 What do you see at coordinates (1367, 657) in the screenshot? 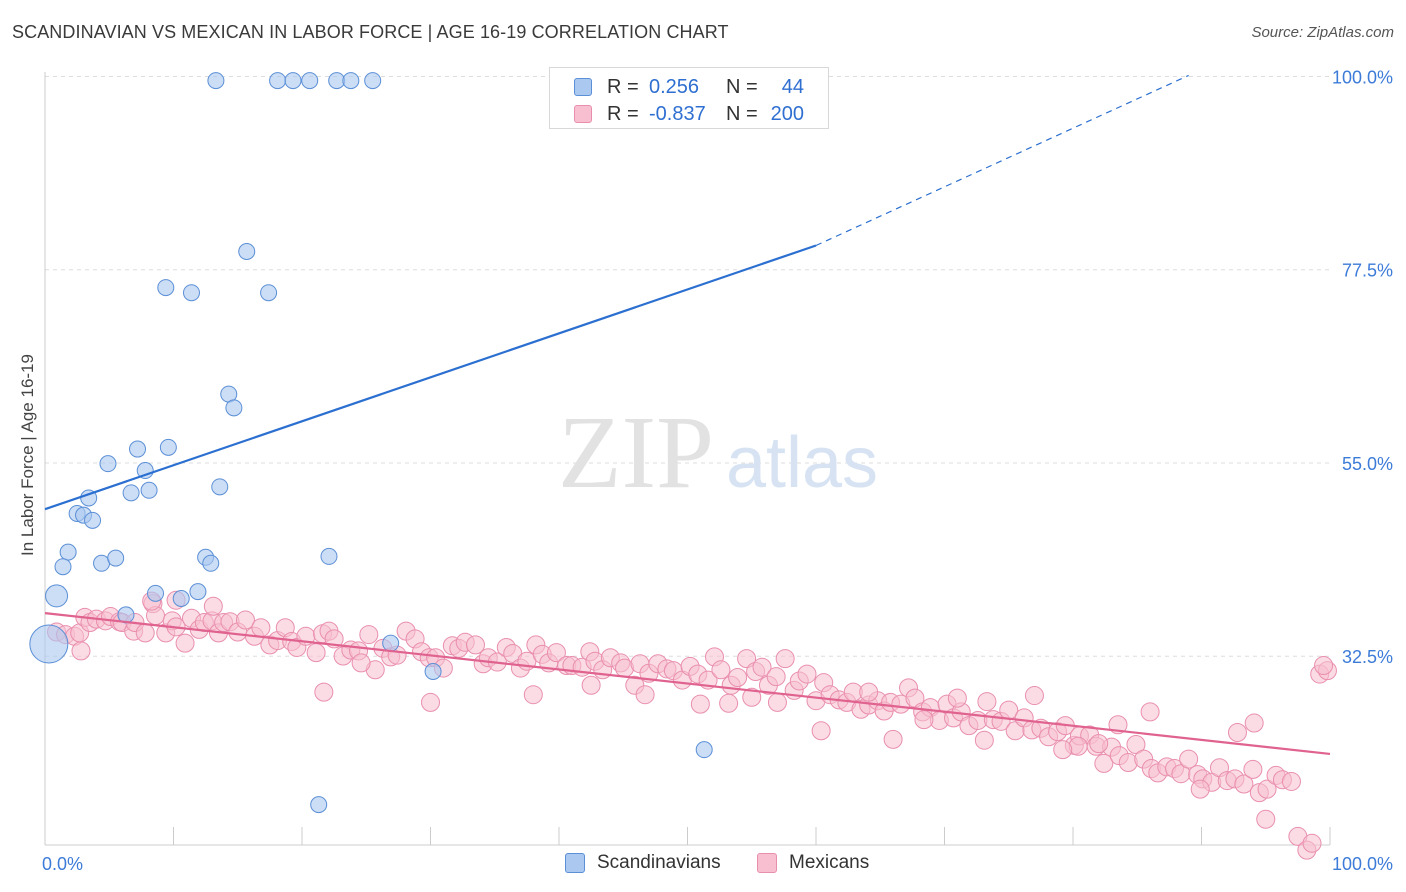
I see `y-tick-label: 32.5%` at bounding box center [1367, 657].